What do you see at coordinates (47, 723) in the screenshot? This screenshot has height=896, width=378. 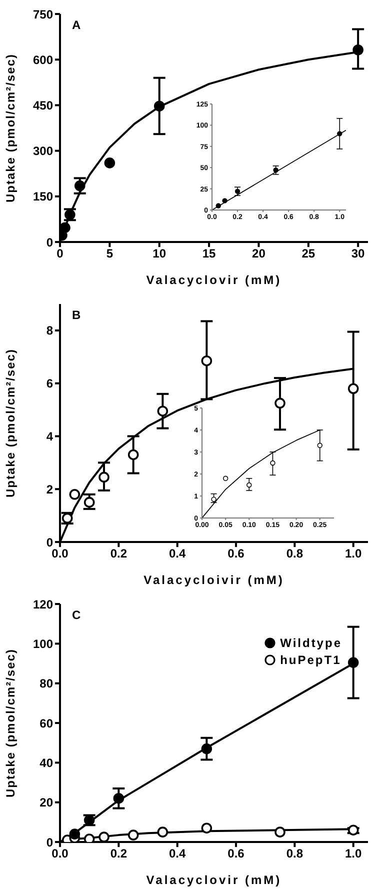 I see `y-tick-label: 60` at bounding box center [47, 723].